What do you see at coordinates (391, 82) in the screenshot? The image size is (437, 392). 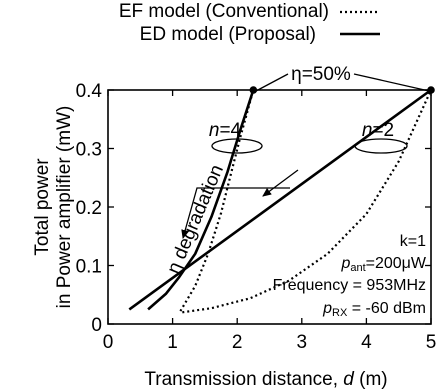 I see `eta-leader-right` at bounding box center [391, 82].